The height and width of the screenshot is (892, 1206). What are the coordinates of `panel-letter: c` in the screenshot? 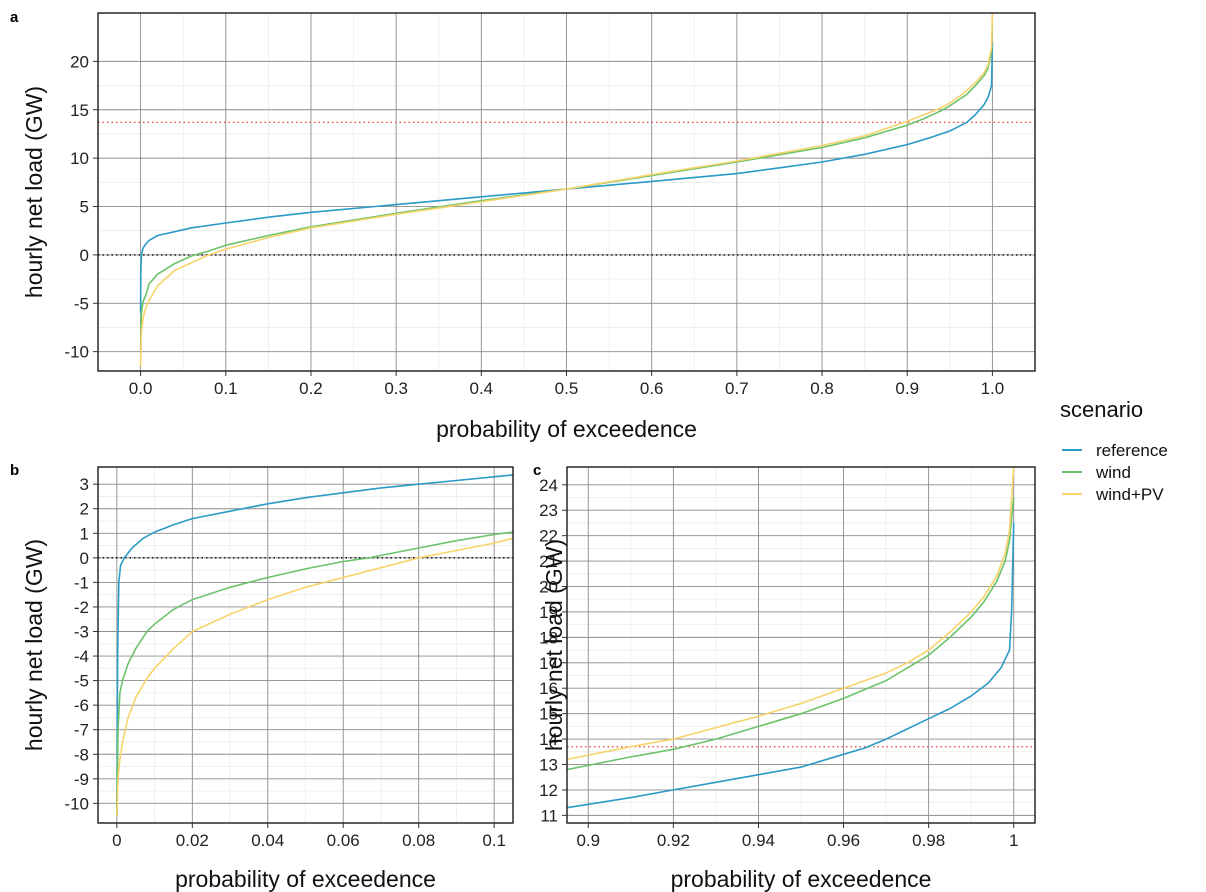 It's located at (537, 470).